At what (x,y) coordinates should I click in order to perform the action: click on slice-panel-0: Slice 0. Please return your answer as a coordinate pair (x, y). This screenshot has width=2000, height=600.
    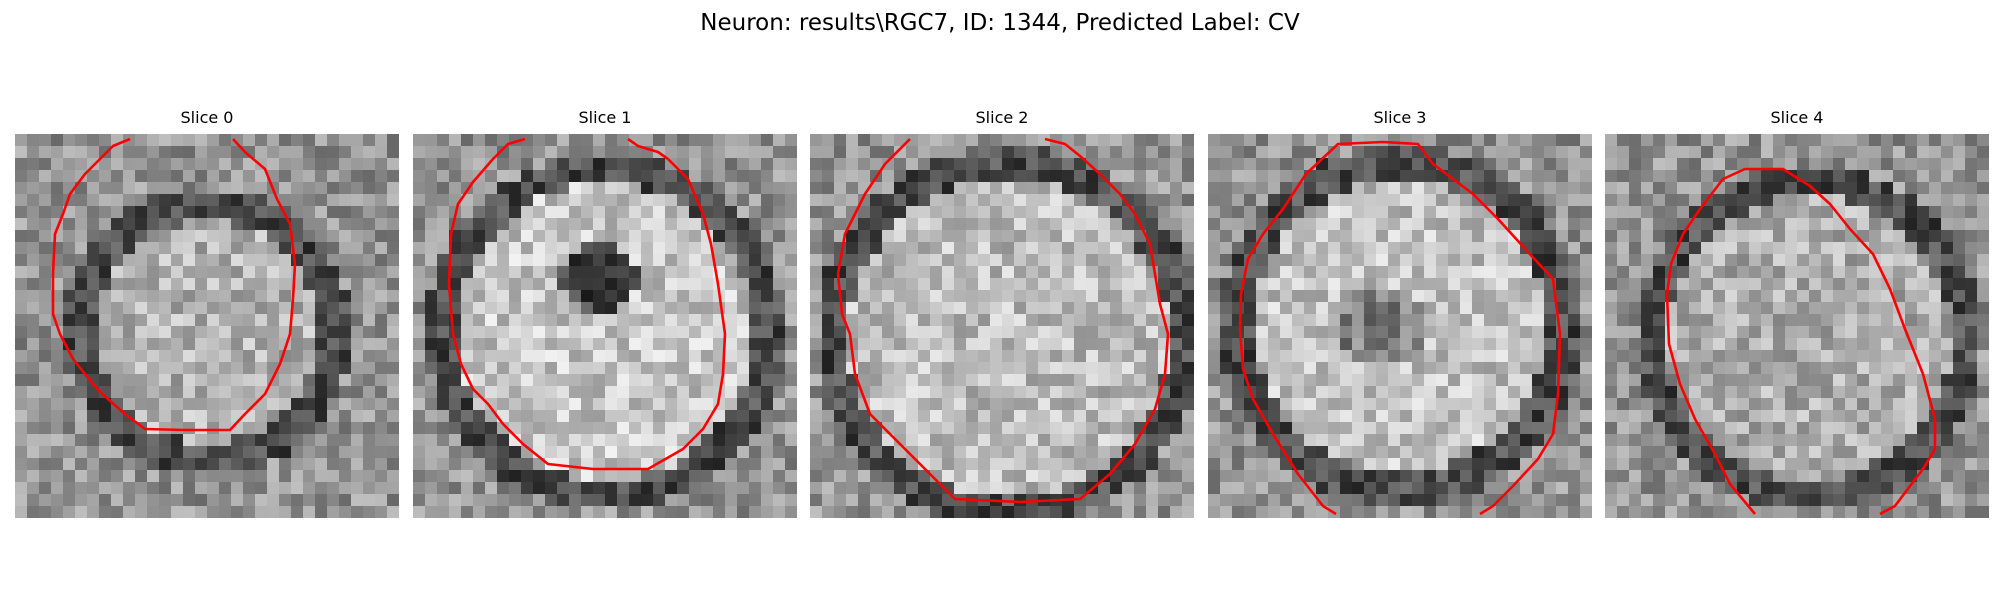
    Looking at the image, I should click on (207, 313).